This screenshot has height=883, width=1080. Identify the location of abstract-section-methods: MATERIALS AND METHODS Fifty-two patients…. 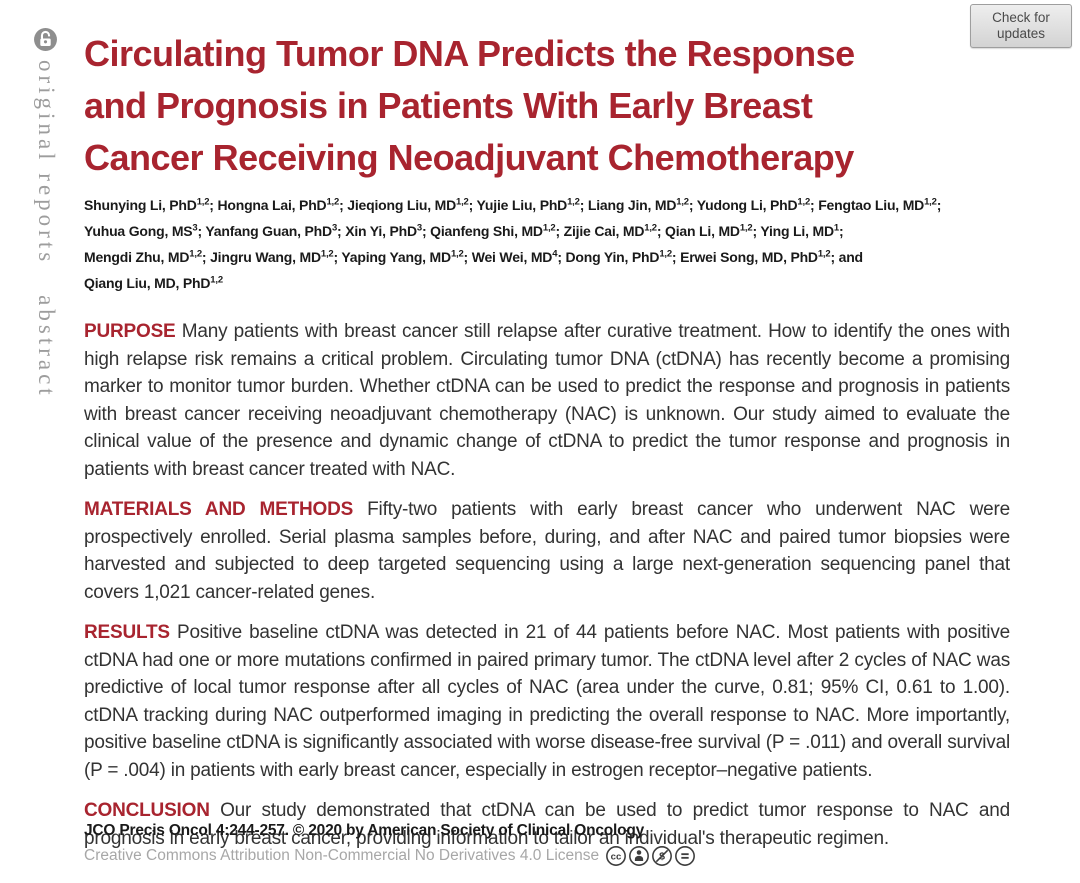
(547, 551).